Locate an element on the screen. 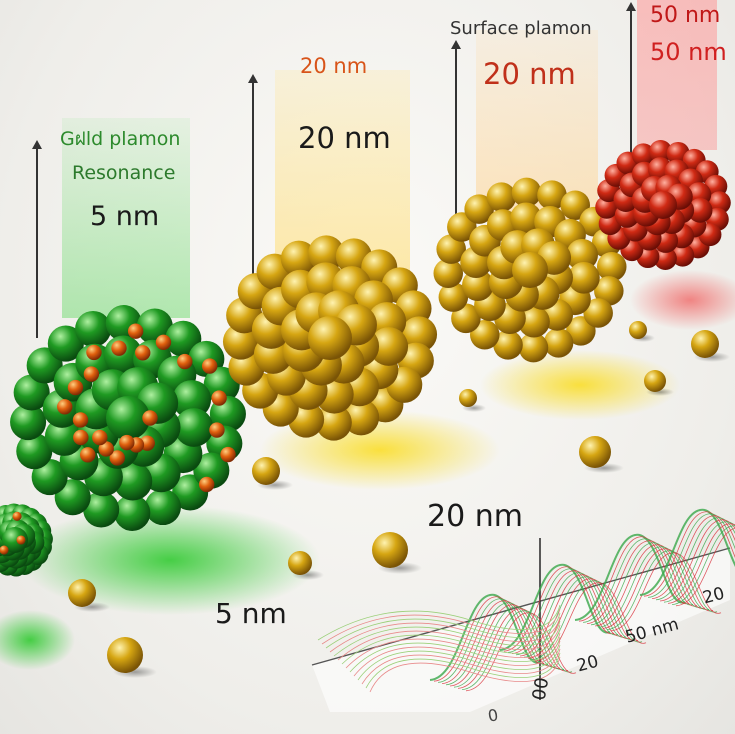 The width and height of the screenshot is (735, 734). orange-arrow is located at coordinates (456, 144).